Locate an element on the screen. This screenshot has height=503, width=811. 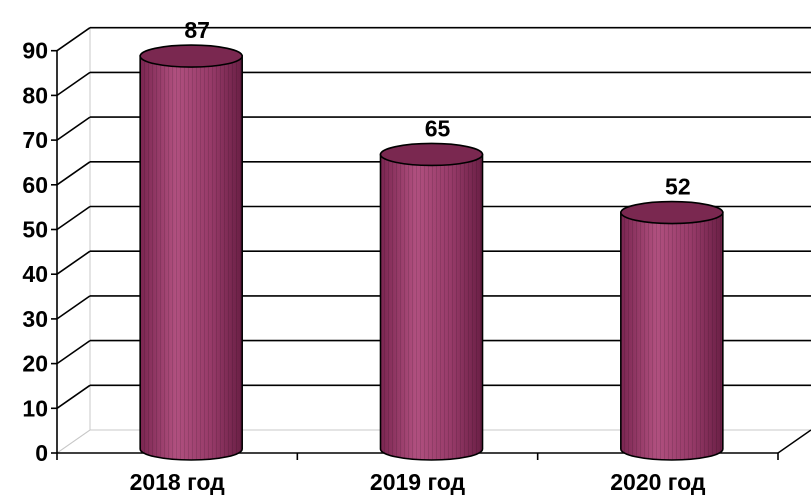
y-tick-label: 90 is located at coordinates (35, 51).